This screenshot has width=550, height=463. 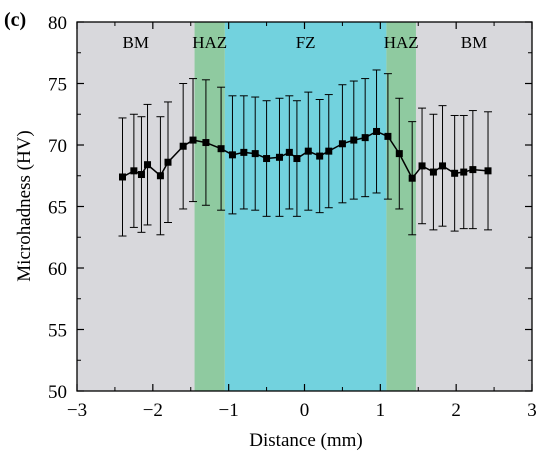 What do you see at coordinates (305, 440) in the screenshot?
I see `x-axis-title: Distance (mm)` at bounding box center [305, 440].